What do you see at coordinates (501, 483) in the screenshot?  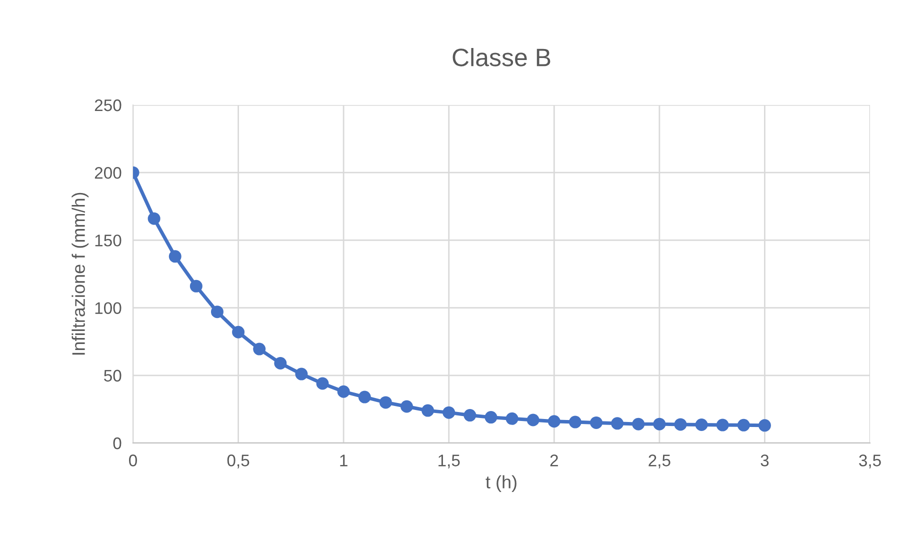 I see `x-axis-title: t (h)` at bounding box center [501, 483].